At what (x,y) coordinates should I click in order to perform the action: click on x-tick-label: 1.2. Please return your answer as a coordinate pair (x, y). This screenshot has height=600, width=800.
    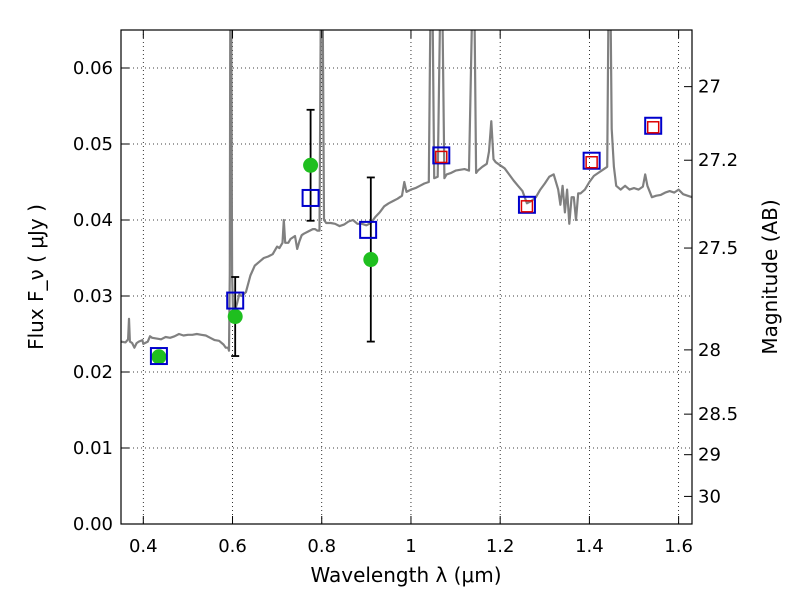
    Looking at the image, I should click on (500, 546).